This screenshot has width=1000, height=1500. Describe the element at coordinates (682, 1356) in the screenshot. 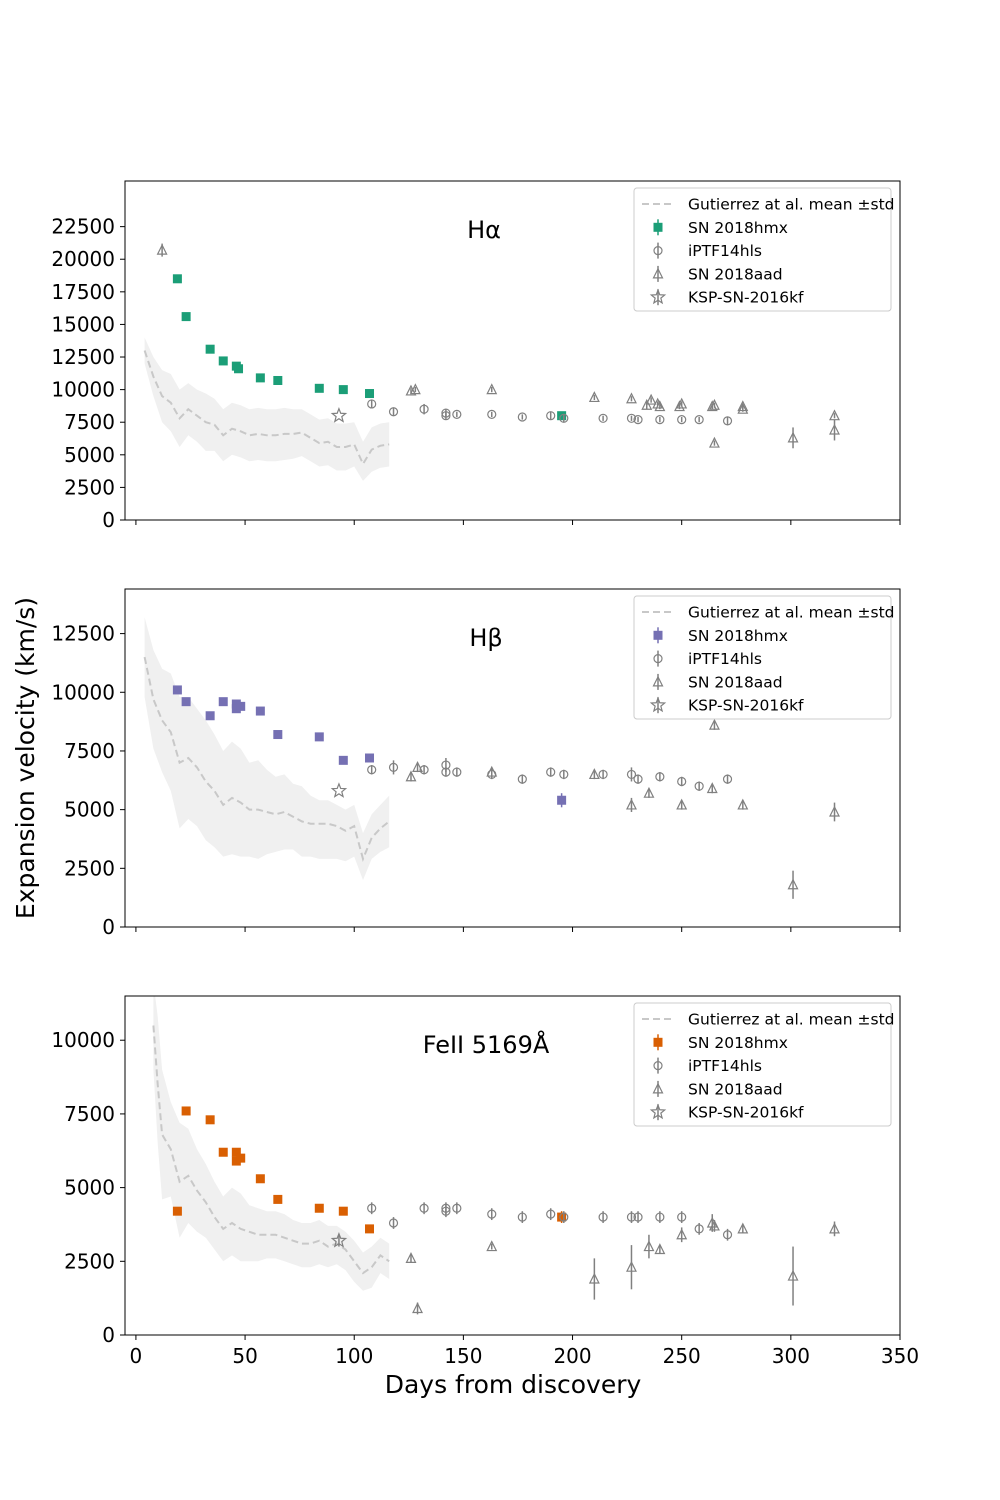

I see `x-tick-label: 250` at that location.